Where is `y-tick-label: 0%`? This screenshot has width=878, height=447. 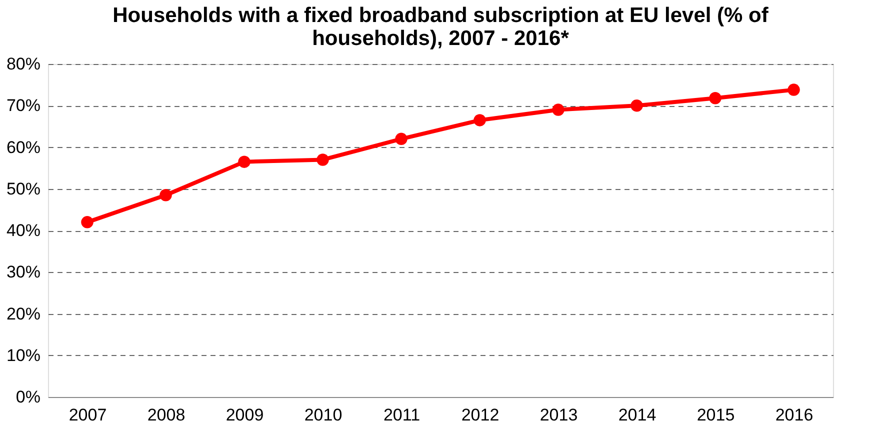
y-tick-label: 0% is located at coordinates (28, 397).